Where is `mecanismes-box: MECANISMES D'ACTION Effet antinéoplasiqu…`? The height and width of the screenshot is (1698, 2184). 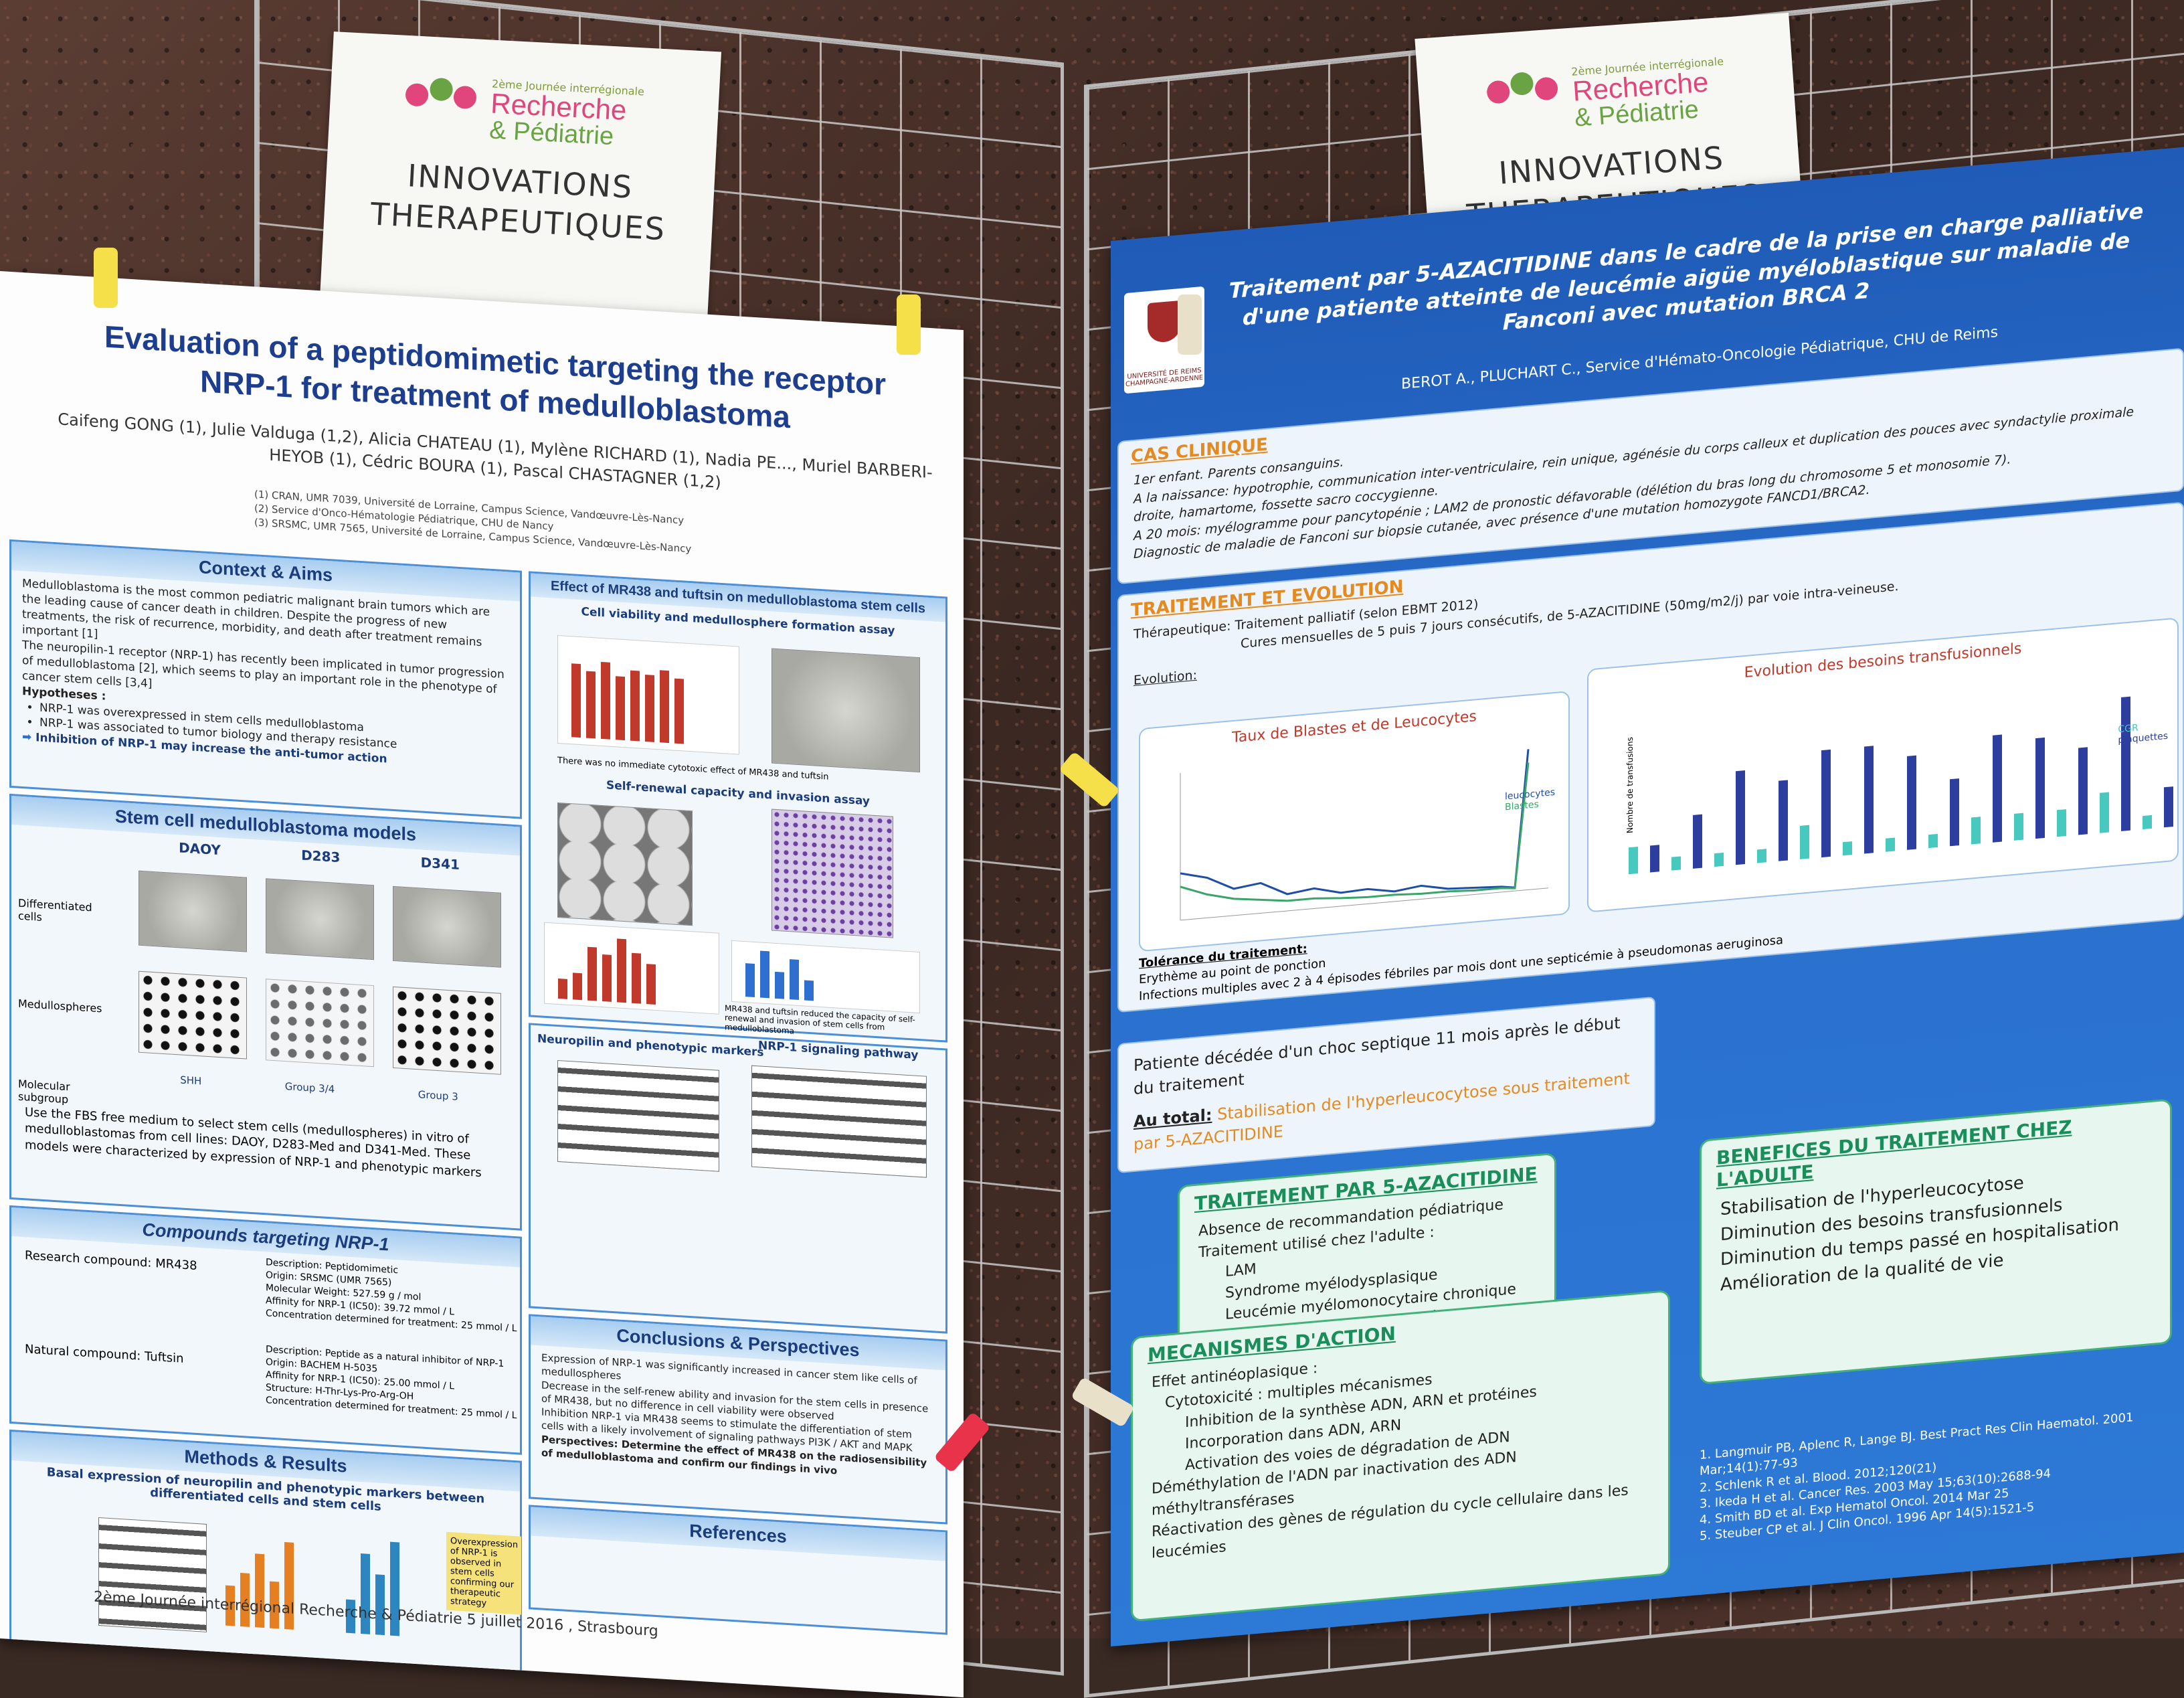 mecanismes-box: MECANISMES D'ACTION Effet antinéoplasiqu… is located at coordinates (1400, 1455).